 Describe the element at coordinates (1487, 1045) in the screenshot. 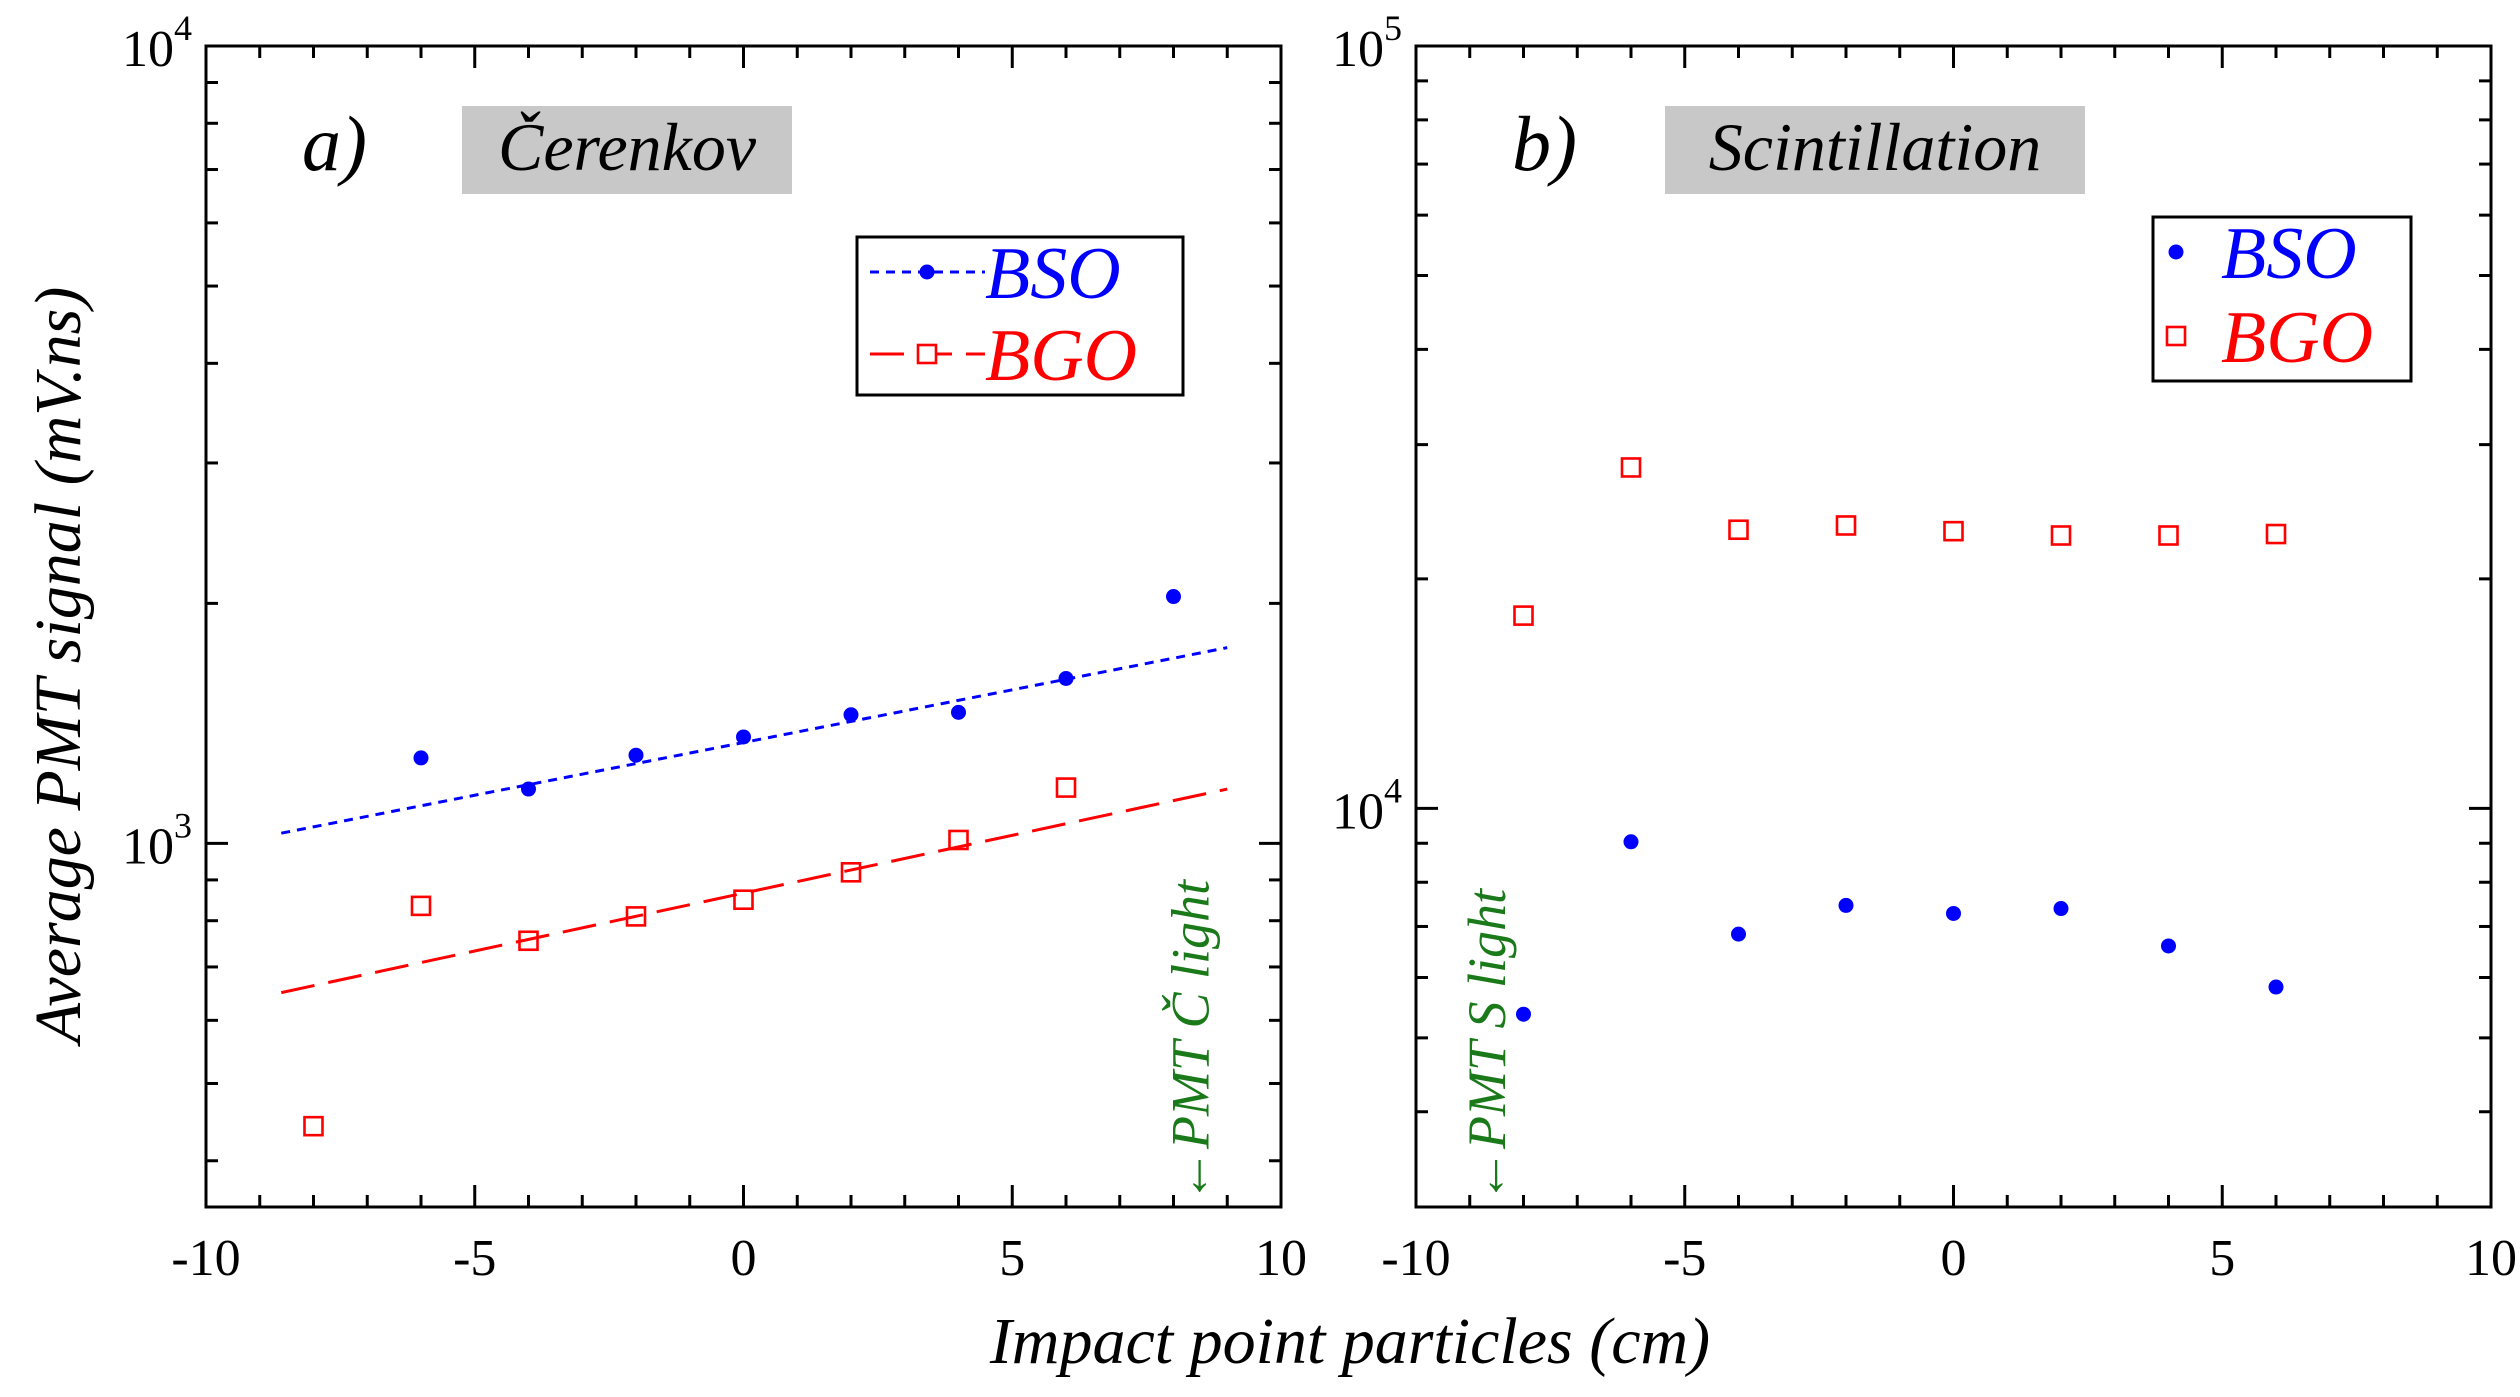

I see `pmt-annotation: ←PMT S light` at that location.